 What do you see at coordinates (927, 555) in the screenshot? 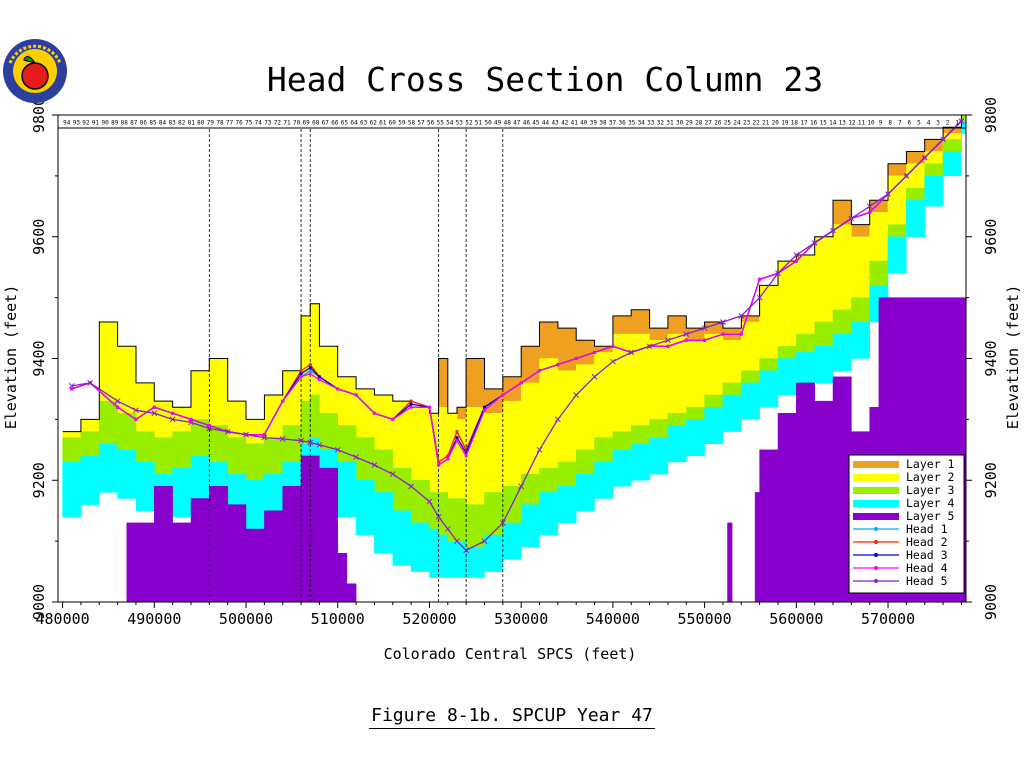
I see `legend-label: Head 3` at bounding box center [927, 555].